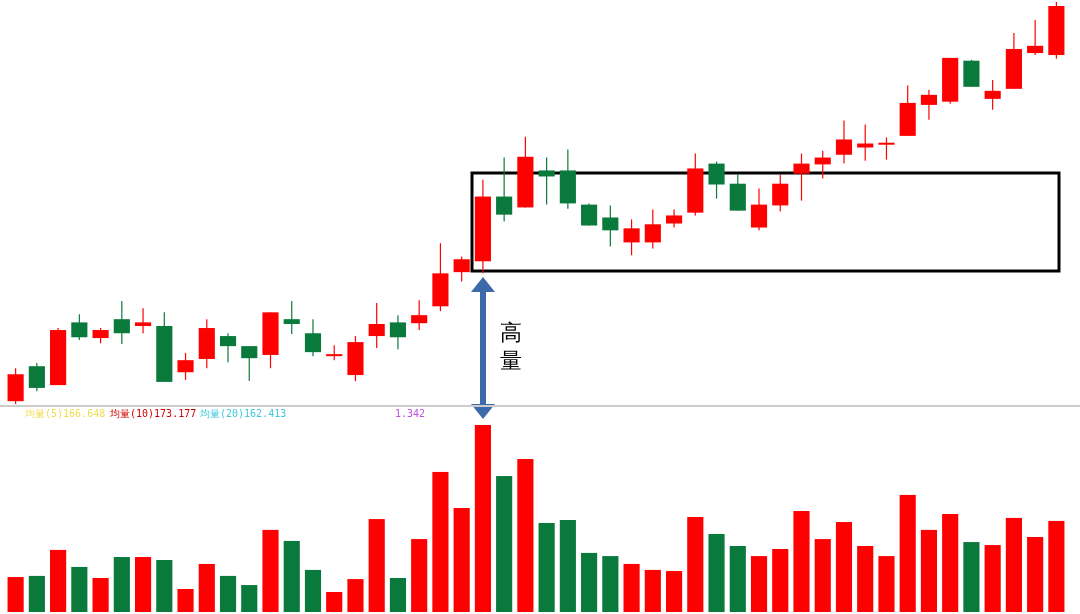 The width and height of the screenshot is (1080, 614). Describe the element at coordinates (410, 413) in the screenshot. I see `annotation: 1.342` at that location.